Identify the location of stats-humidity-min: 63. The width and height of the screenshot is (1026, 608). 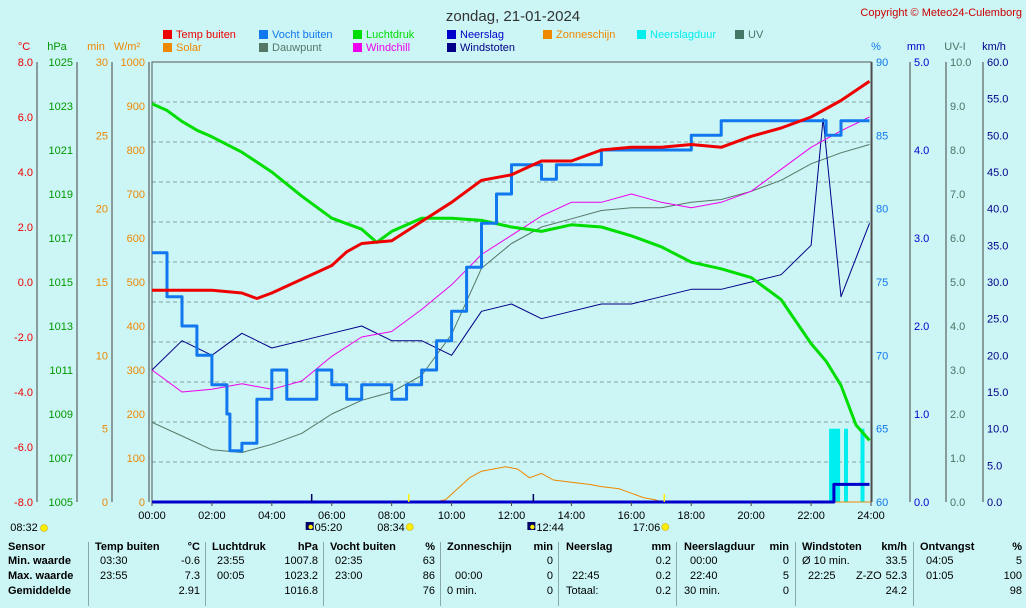
(428, 561).